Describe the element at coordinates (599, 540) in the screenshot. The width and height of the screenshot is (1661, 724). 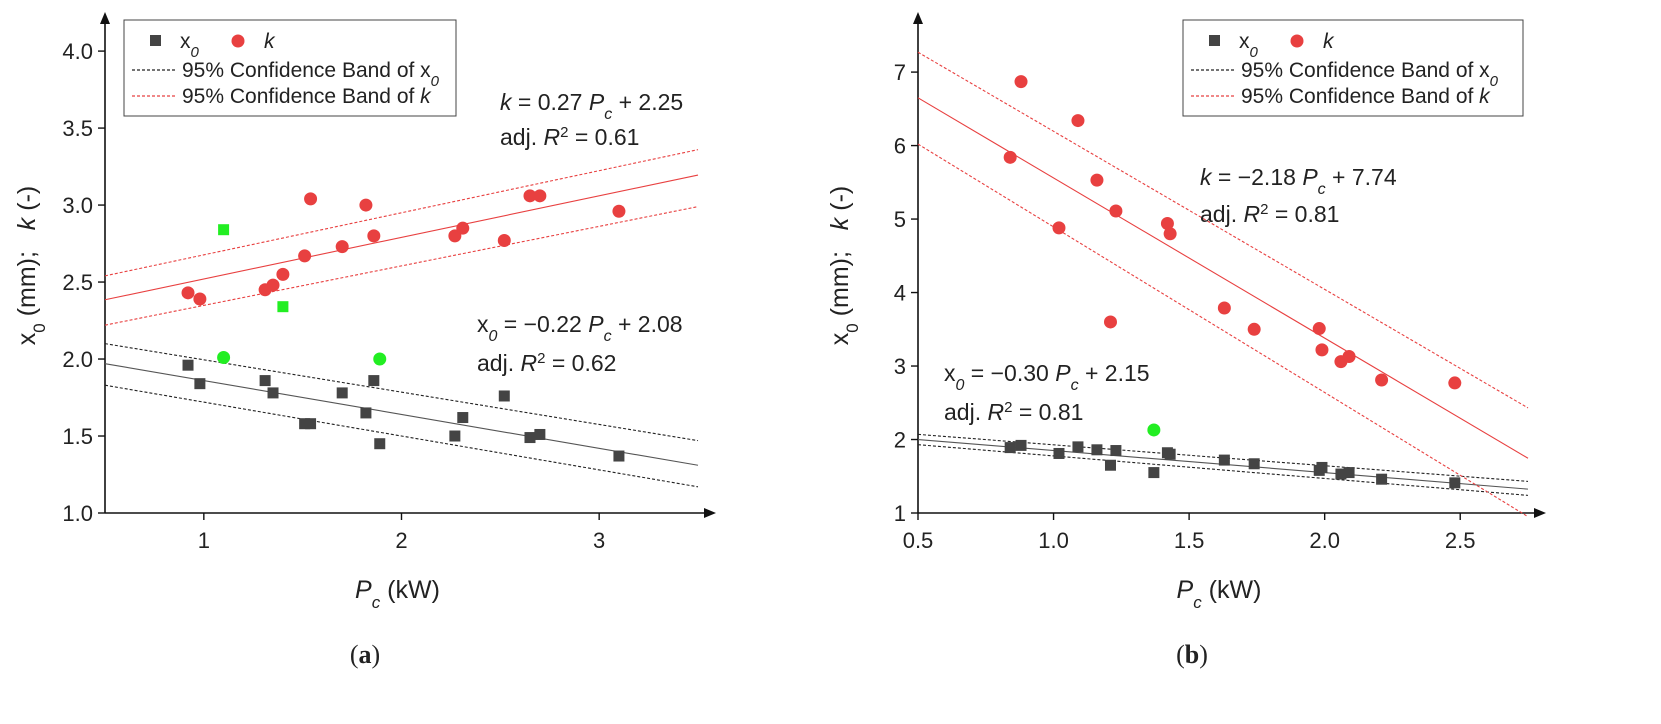
I see `x-tick-label: 3` at that location.